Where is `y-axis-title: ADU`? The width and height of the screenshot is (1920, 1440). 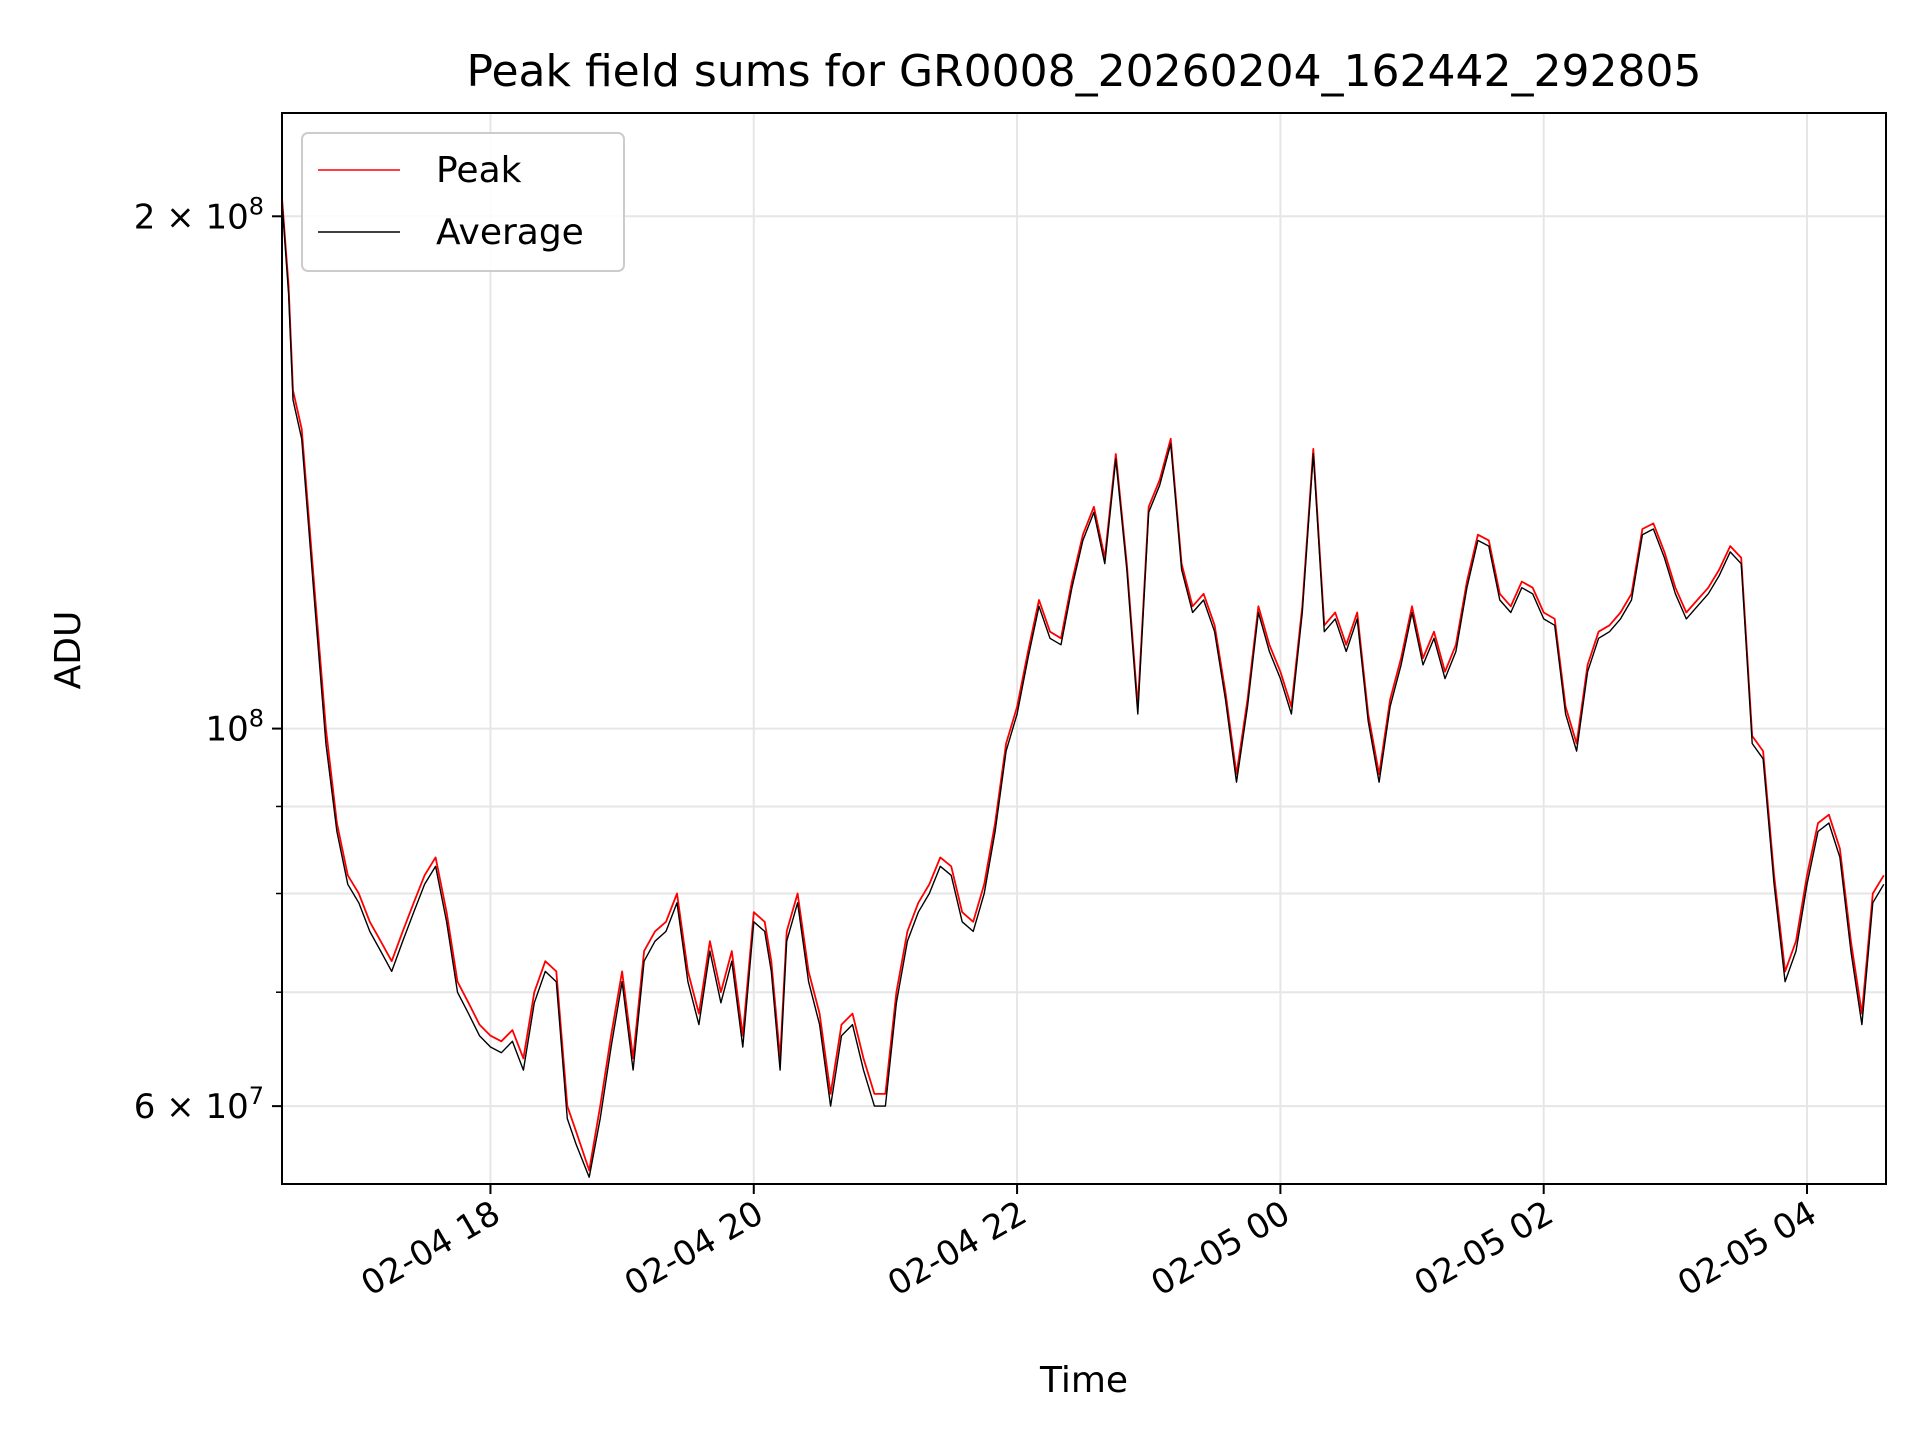
y-axis-title: ADU is located at coordinates (68, 650).